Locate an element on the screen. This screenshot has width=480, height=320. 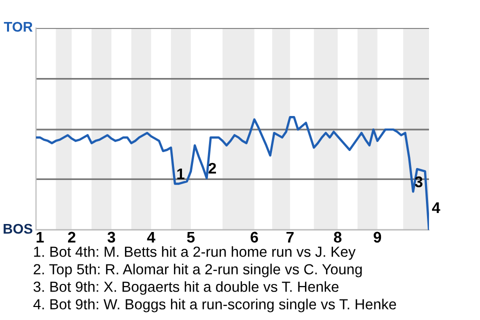
x-tick-label: 6 is located at coordinates (254, 237).